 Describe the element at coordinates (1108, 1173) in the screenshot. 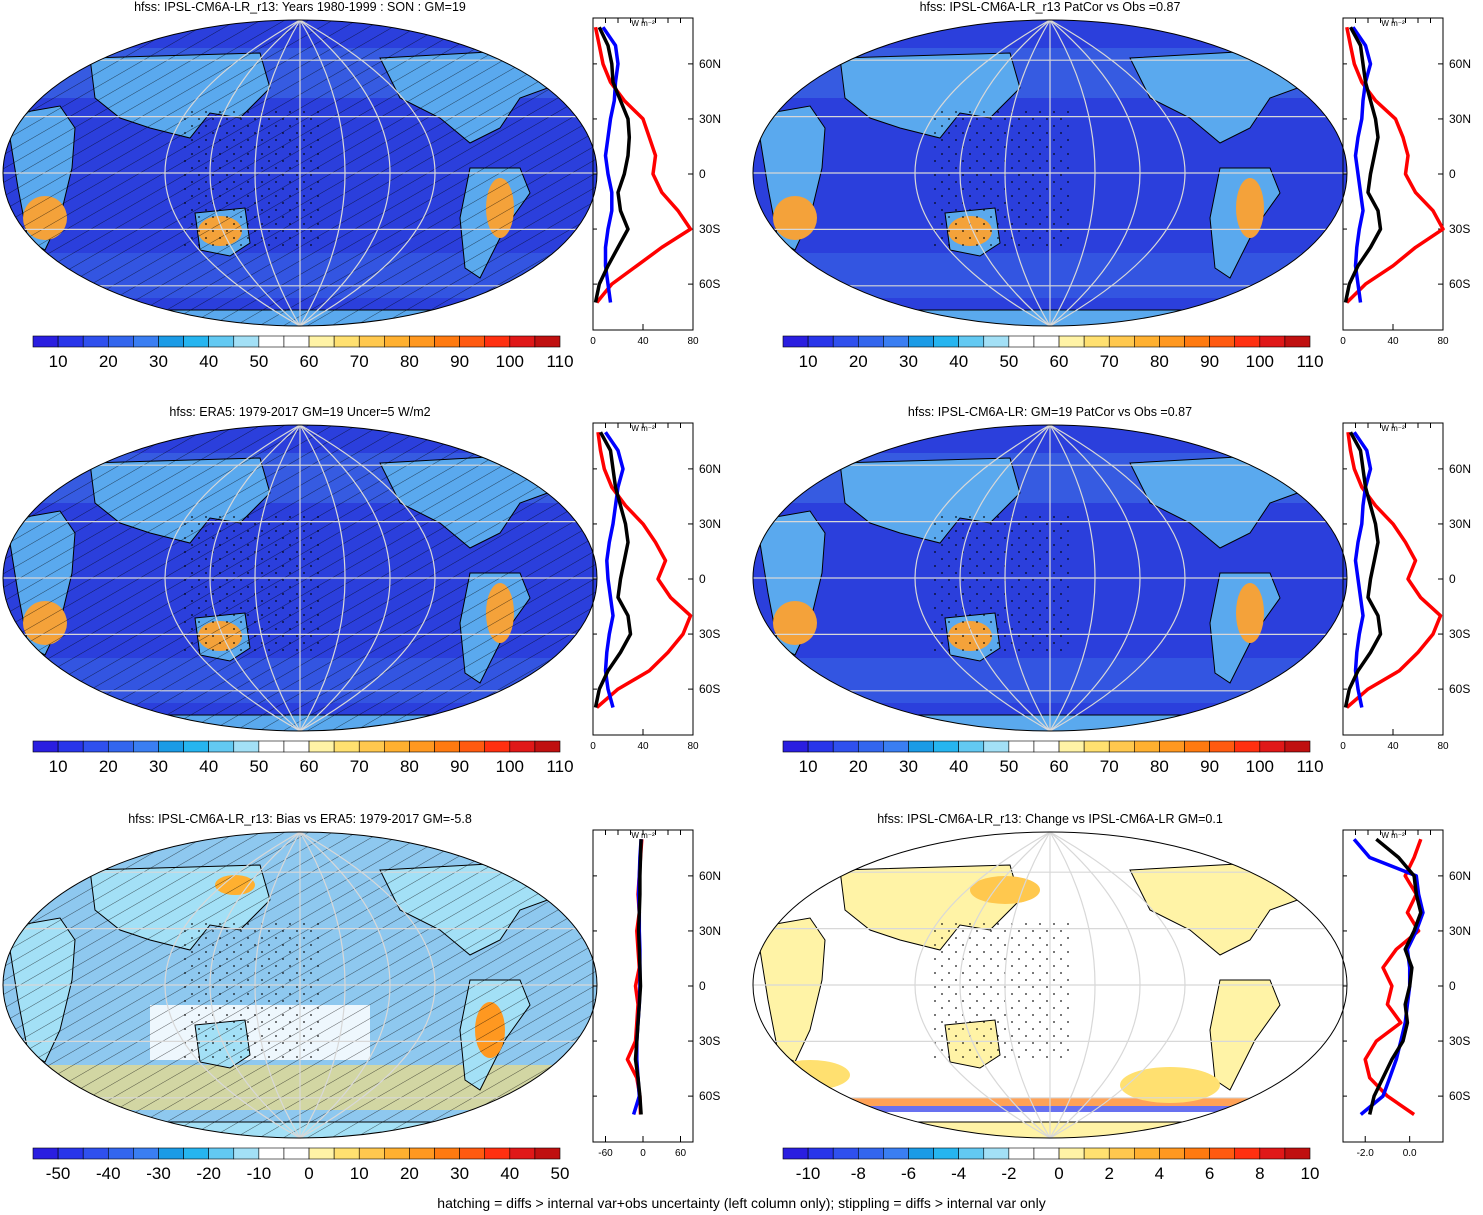

I see `colorbar-label: 2` at that location.